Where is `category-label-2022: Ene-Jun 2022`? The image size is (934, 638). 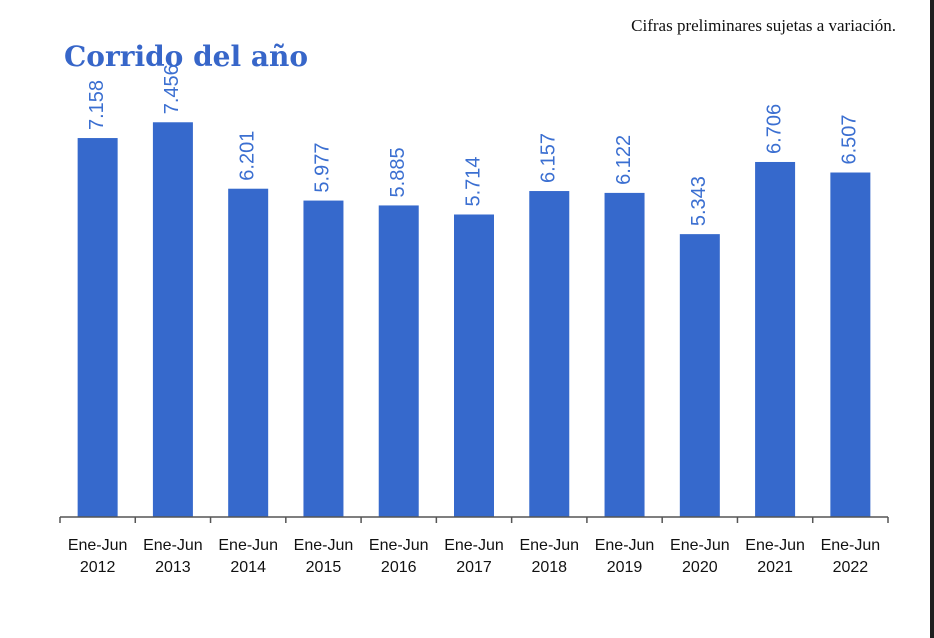 category-label-2022: Ene-Jun 2022 is located at coordinates (851, 556).